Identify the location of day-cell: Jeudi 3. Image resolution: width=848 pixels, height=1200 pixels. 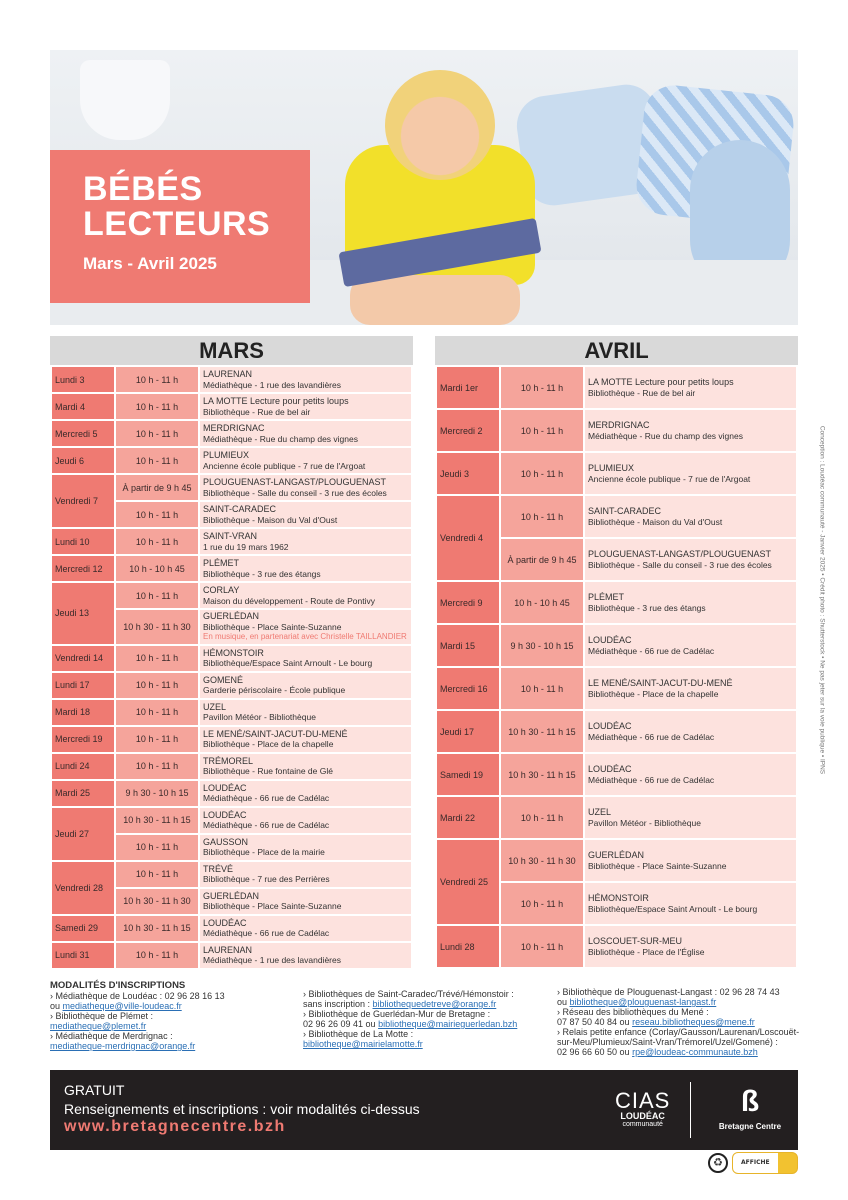
(468, 473).